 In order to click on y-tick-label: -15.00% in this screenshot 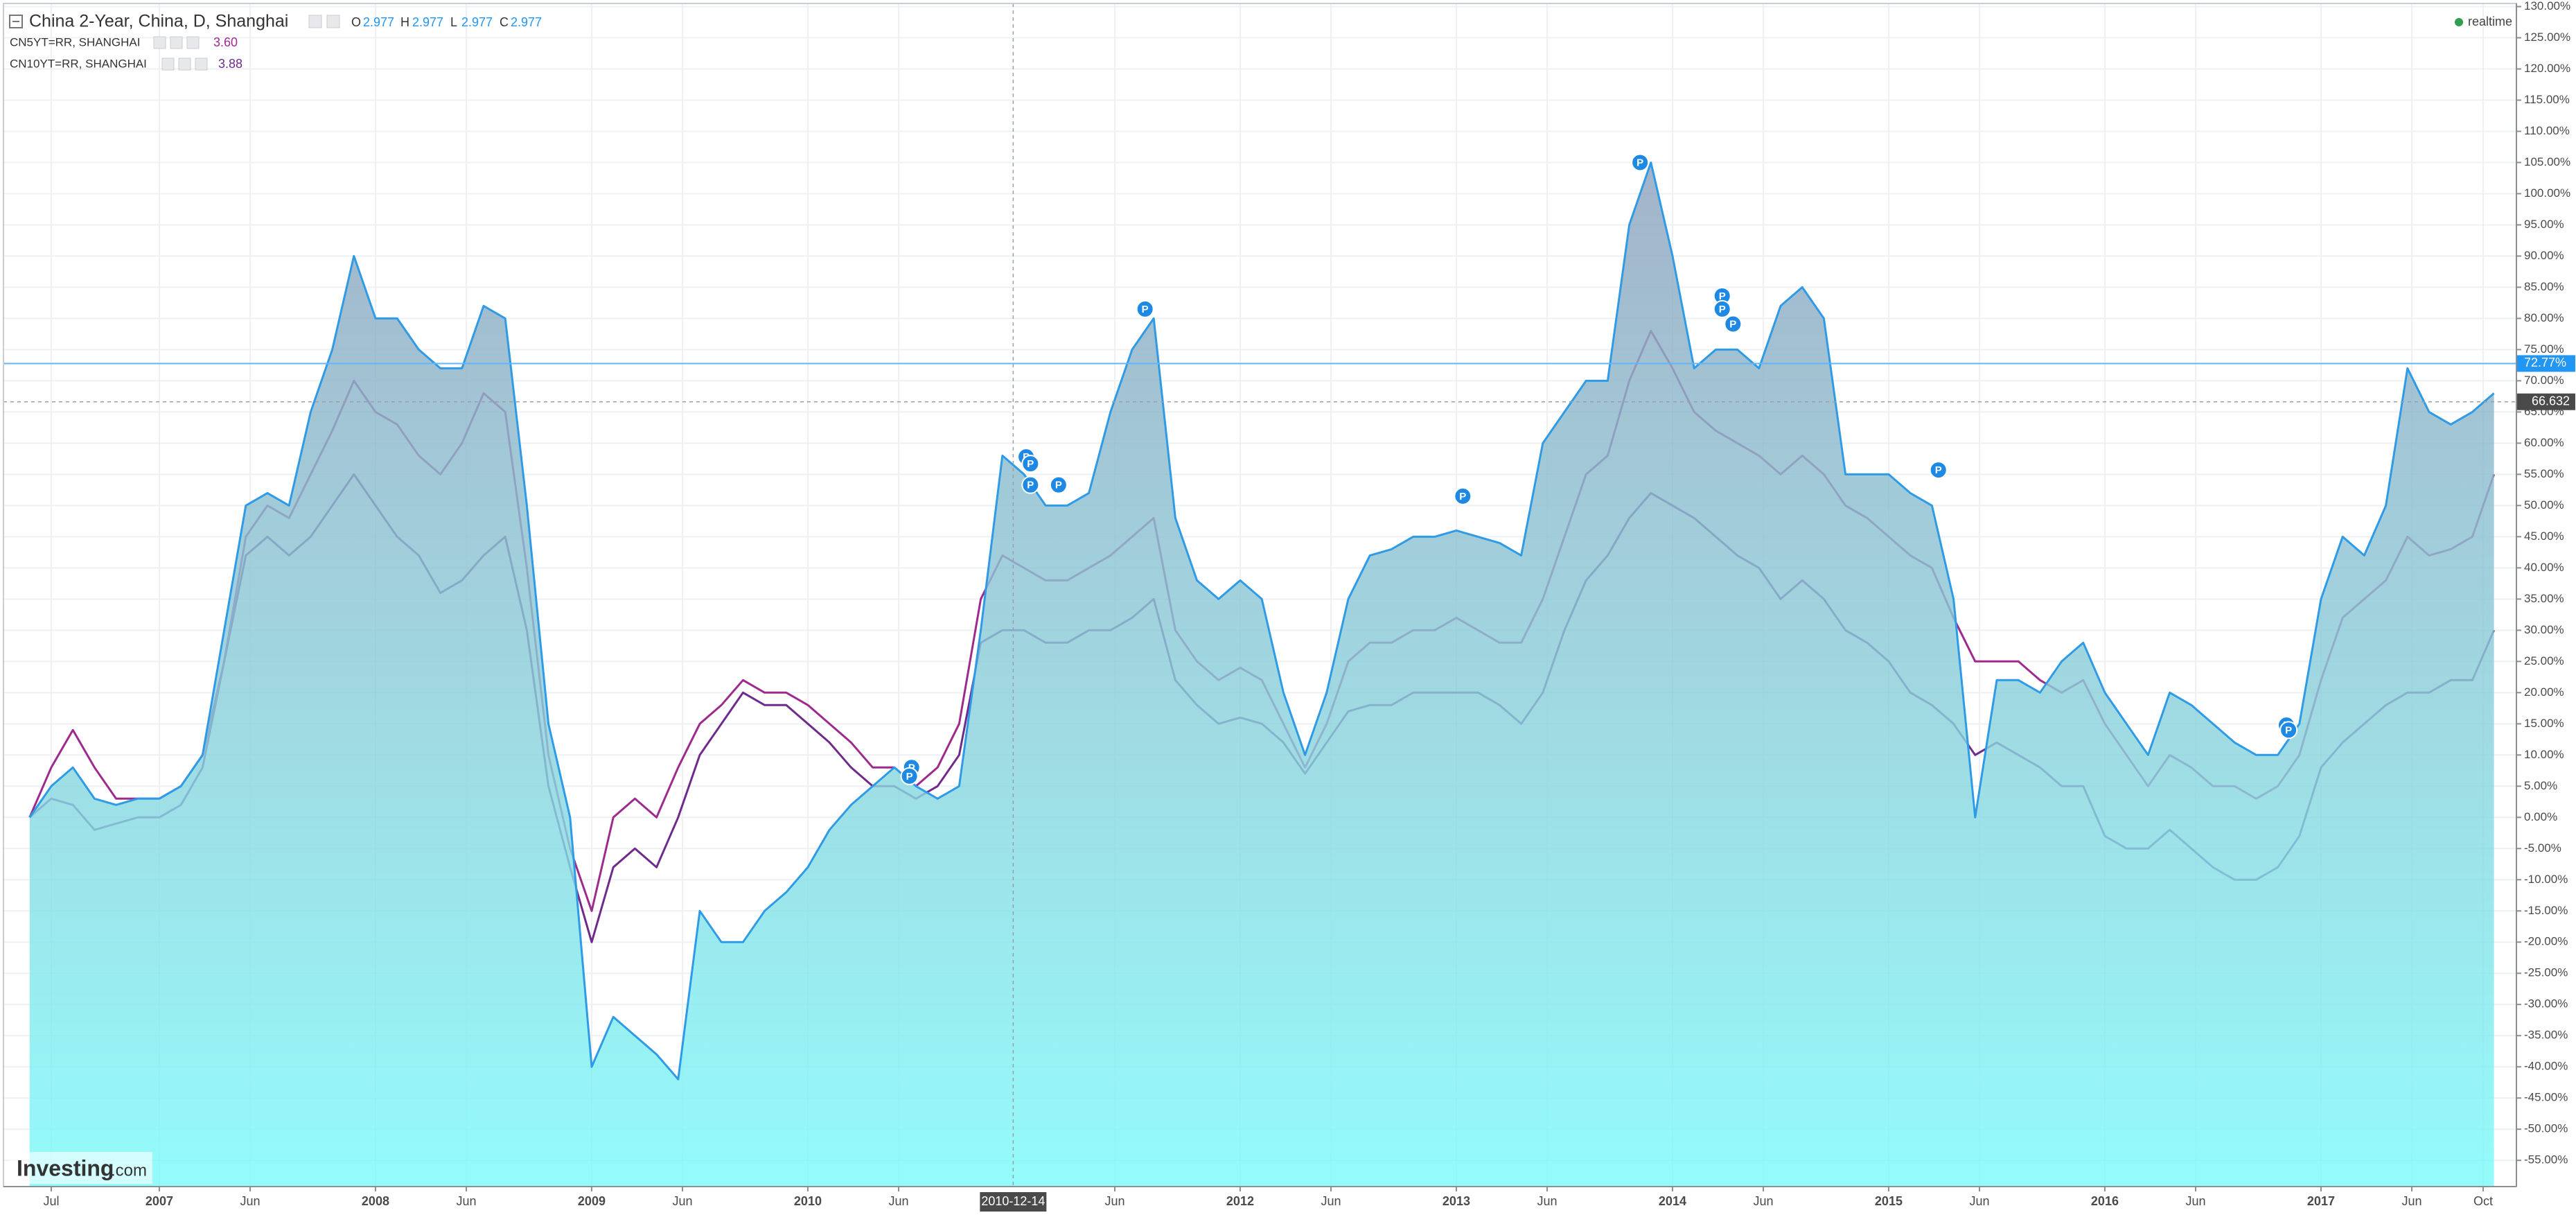, I will do `click(2546, 910)`.